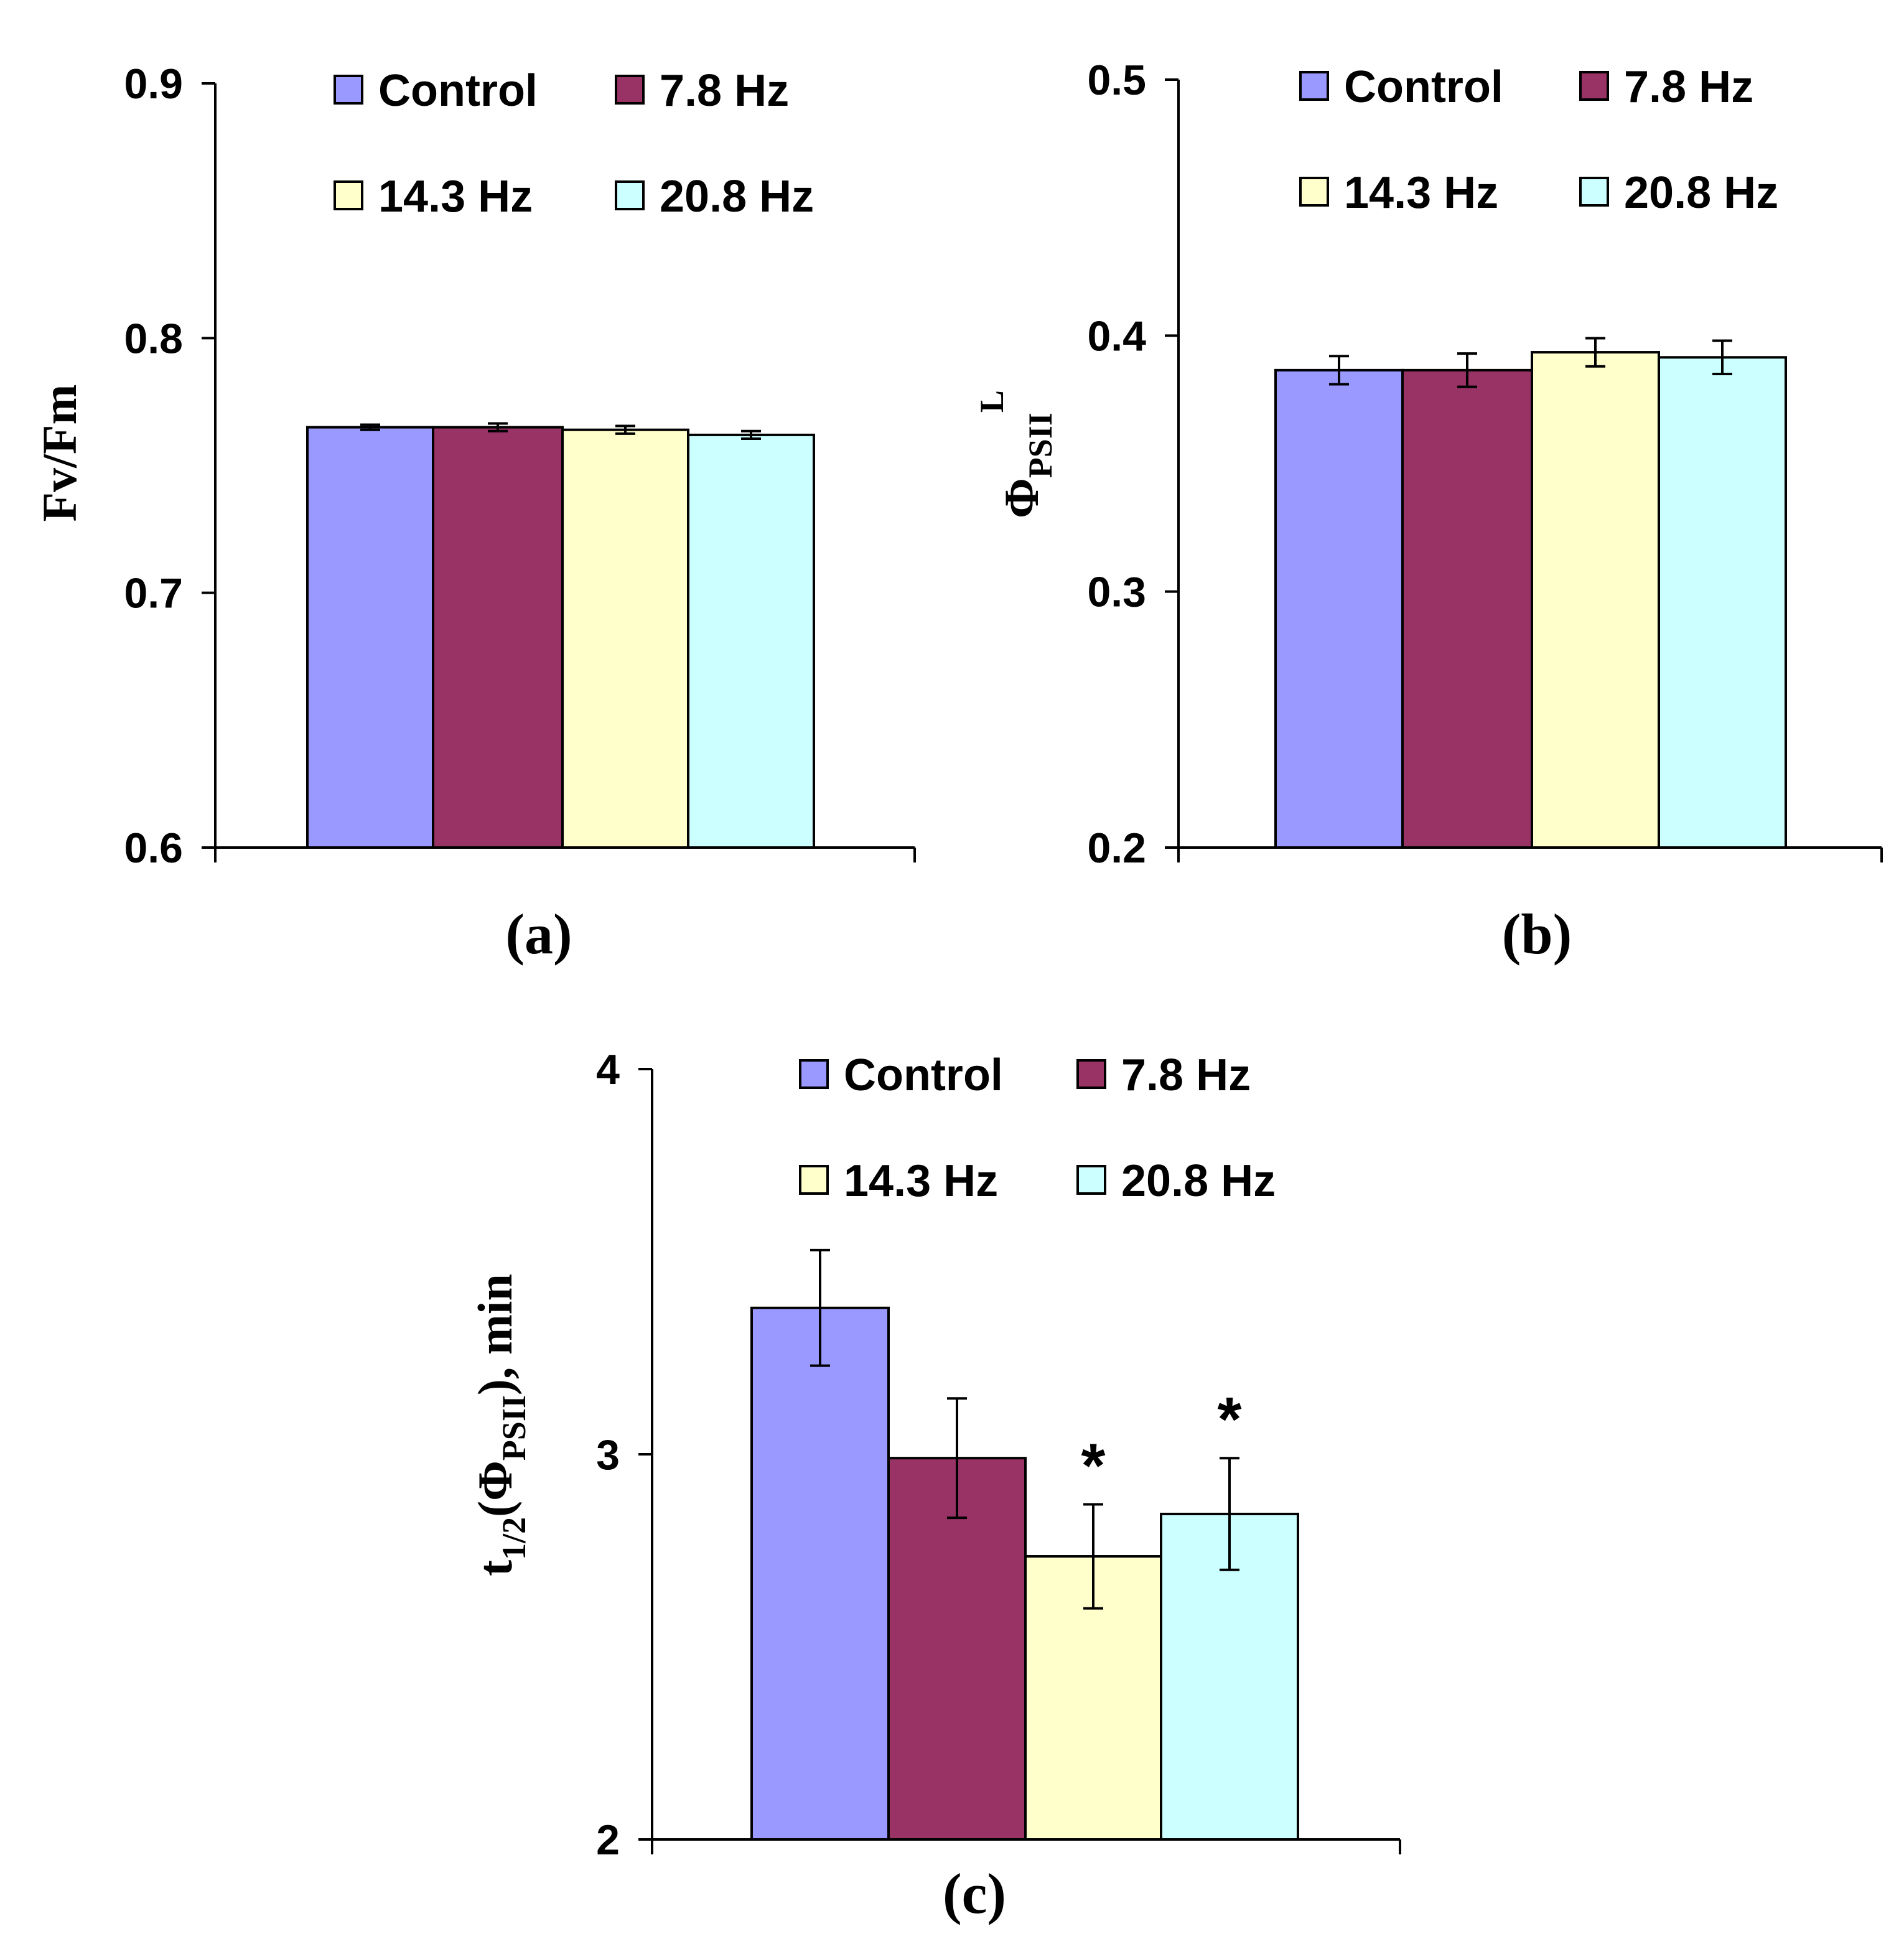  I want to click on panel-c-y-axis-label: t1/2(ΦPSII), min, so click(500, 1425).